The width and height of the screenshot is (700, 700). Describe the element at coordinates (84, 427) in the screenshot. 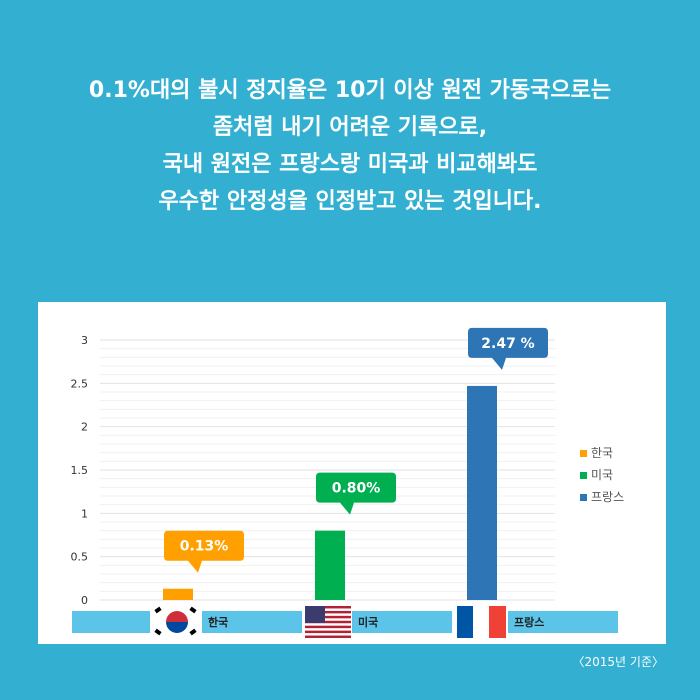

I see `y-tick-label: 2` at that location.